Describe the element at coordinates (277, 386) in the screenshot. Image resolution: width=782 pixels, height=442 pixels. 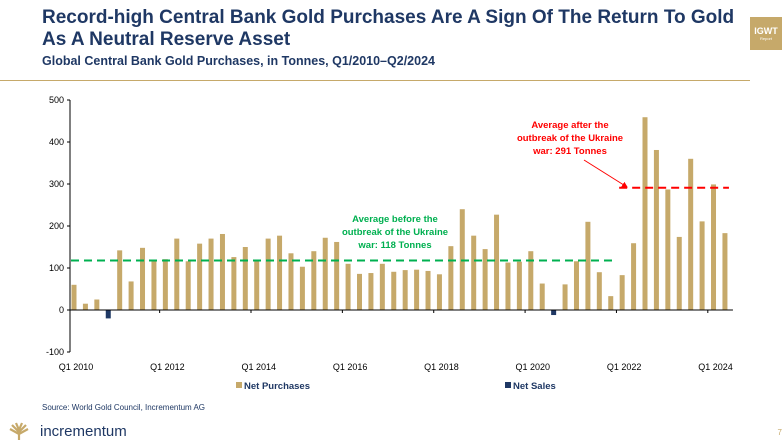
I see `legend-label: Net Purchases` at that location.